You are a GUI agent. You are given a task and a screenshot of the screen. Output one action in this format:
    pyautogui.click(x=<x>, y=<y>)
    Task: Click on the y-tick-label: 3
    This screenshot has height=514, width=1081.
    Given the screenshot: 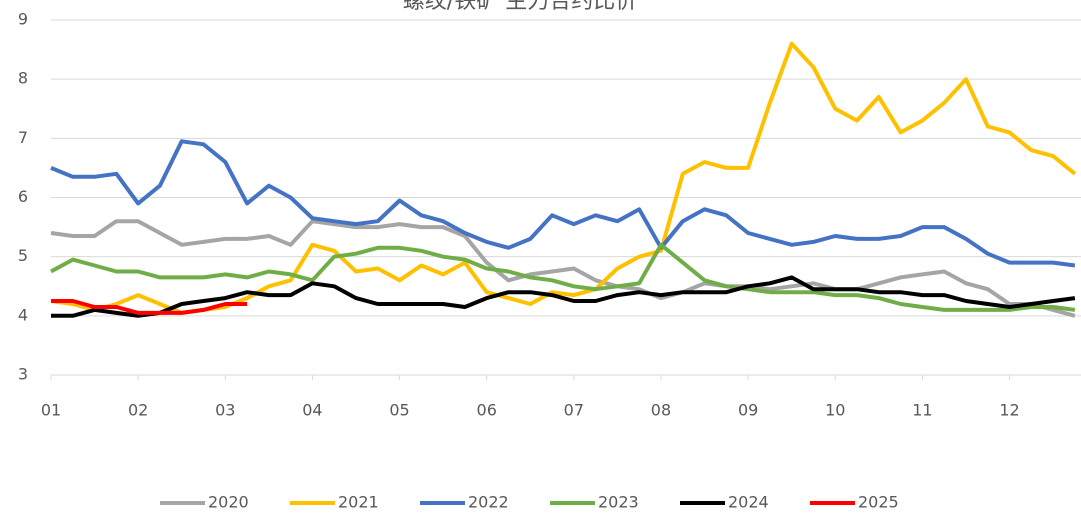 What is the action you would take?
    pyautogui.click(x=23, y=374)
    